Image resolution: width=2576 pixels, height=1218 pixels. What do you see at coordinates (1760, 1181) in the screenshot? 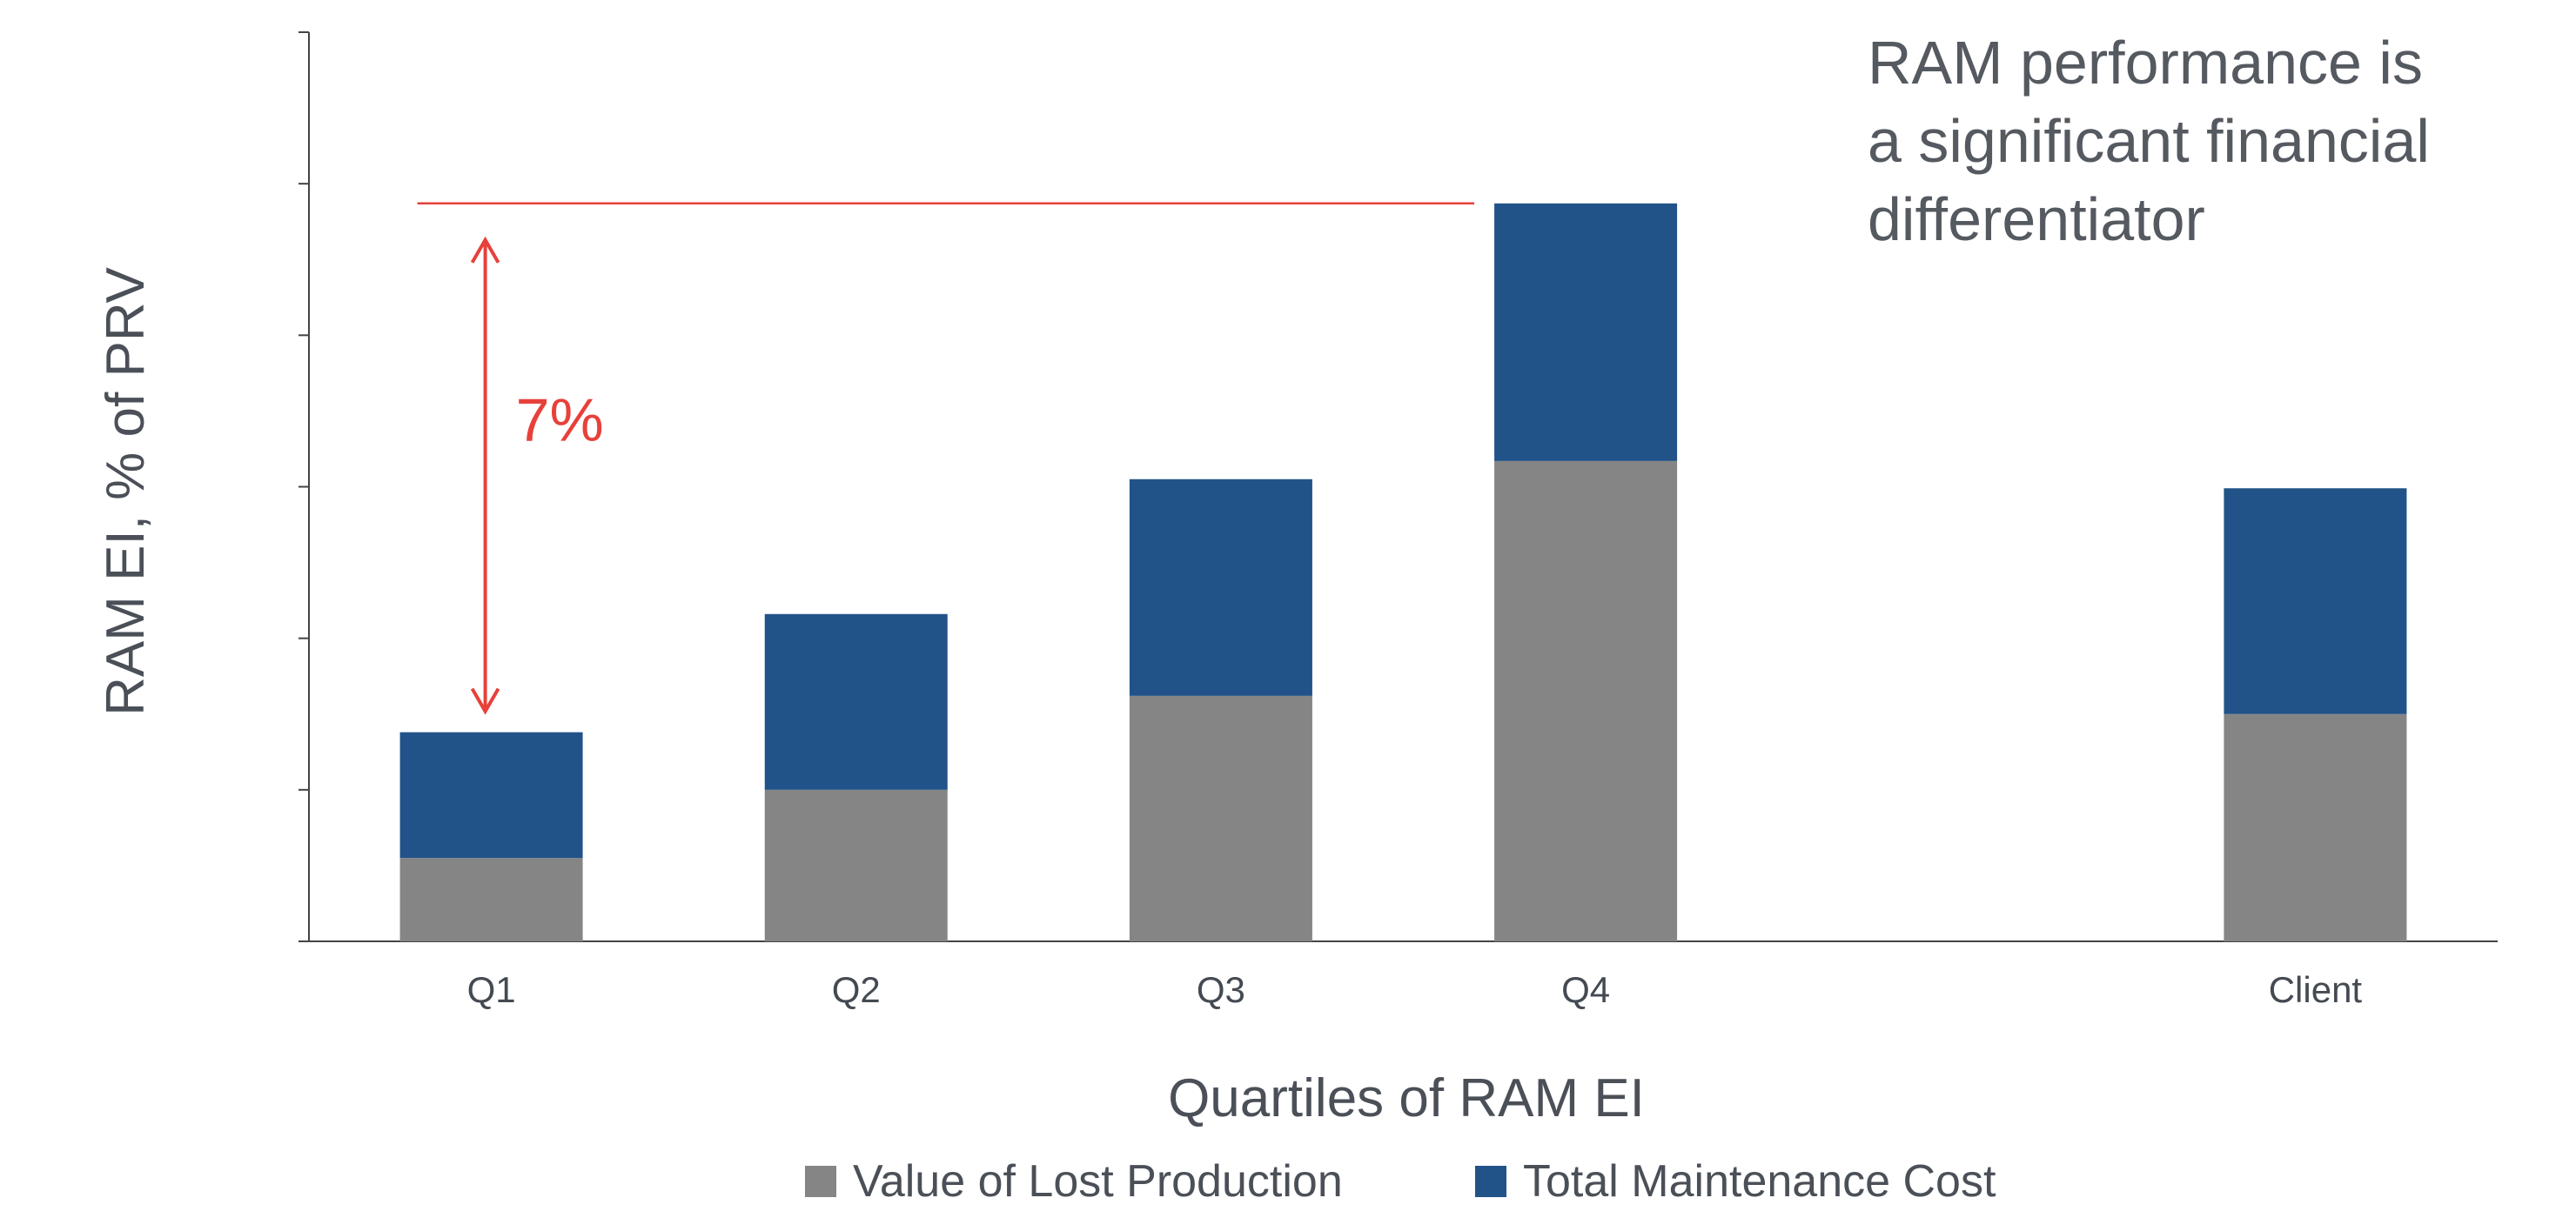
I see `legend-label-maintenance-cost: Total Maintenance Cost` at bounding box center [1760, 1181].